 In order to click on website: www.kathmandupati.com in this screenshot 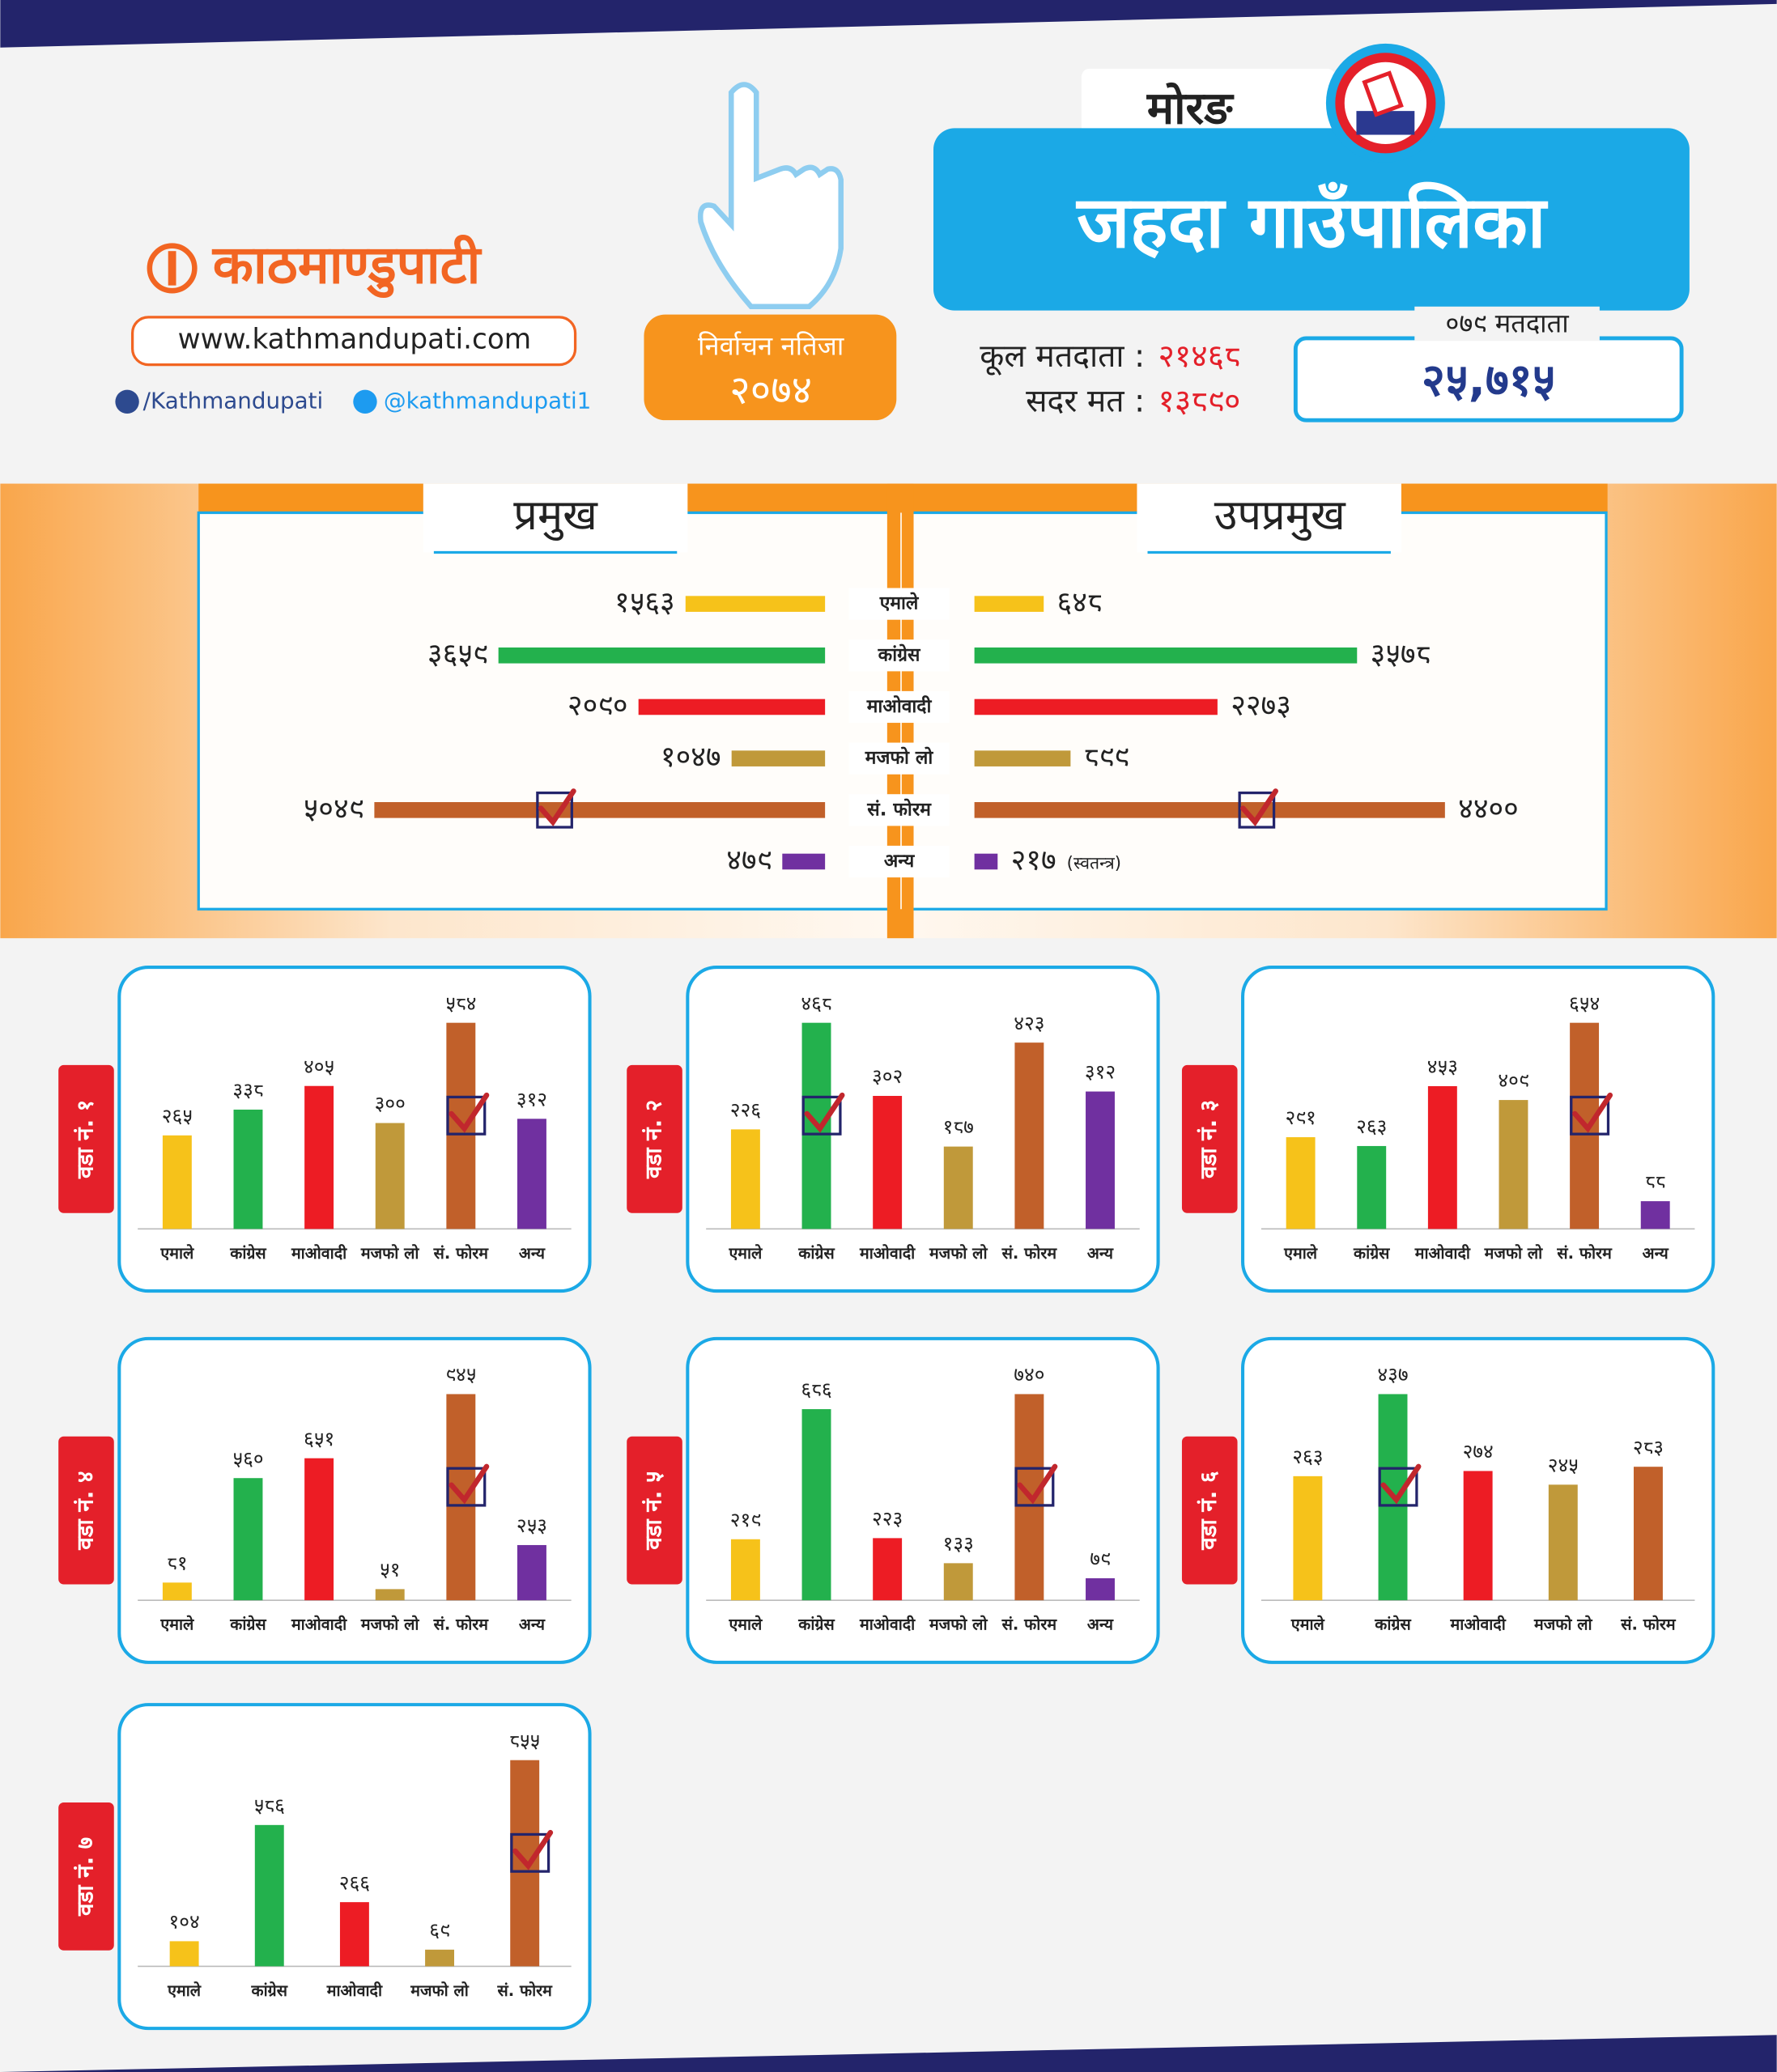, I will do `click(355, 340)`.